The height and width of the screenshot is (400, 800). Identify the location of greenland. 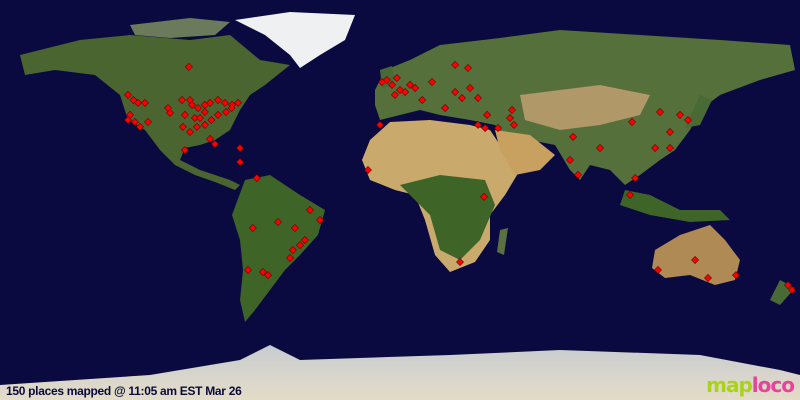
(295, 40).